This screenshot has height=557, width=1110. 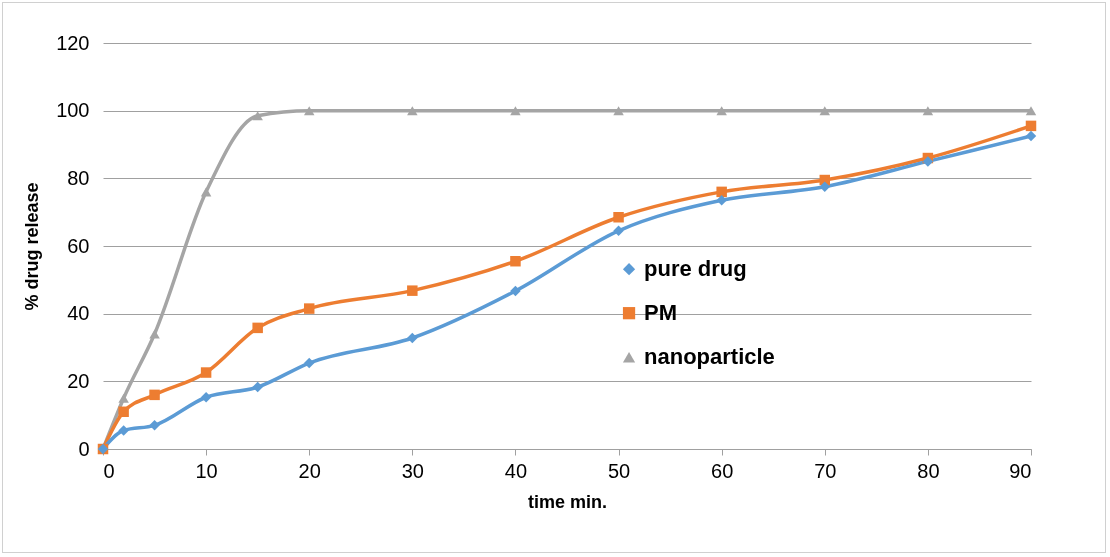 What do you see at coordinates (78, 313) in the screenshot?
I see `y-tick-label: 40` at bounding box center [78, 313].